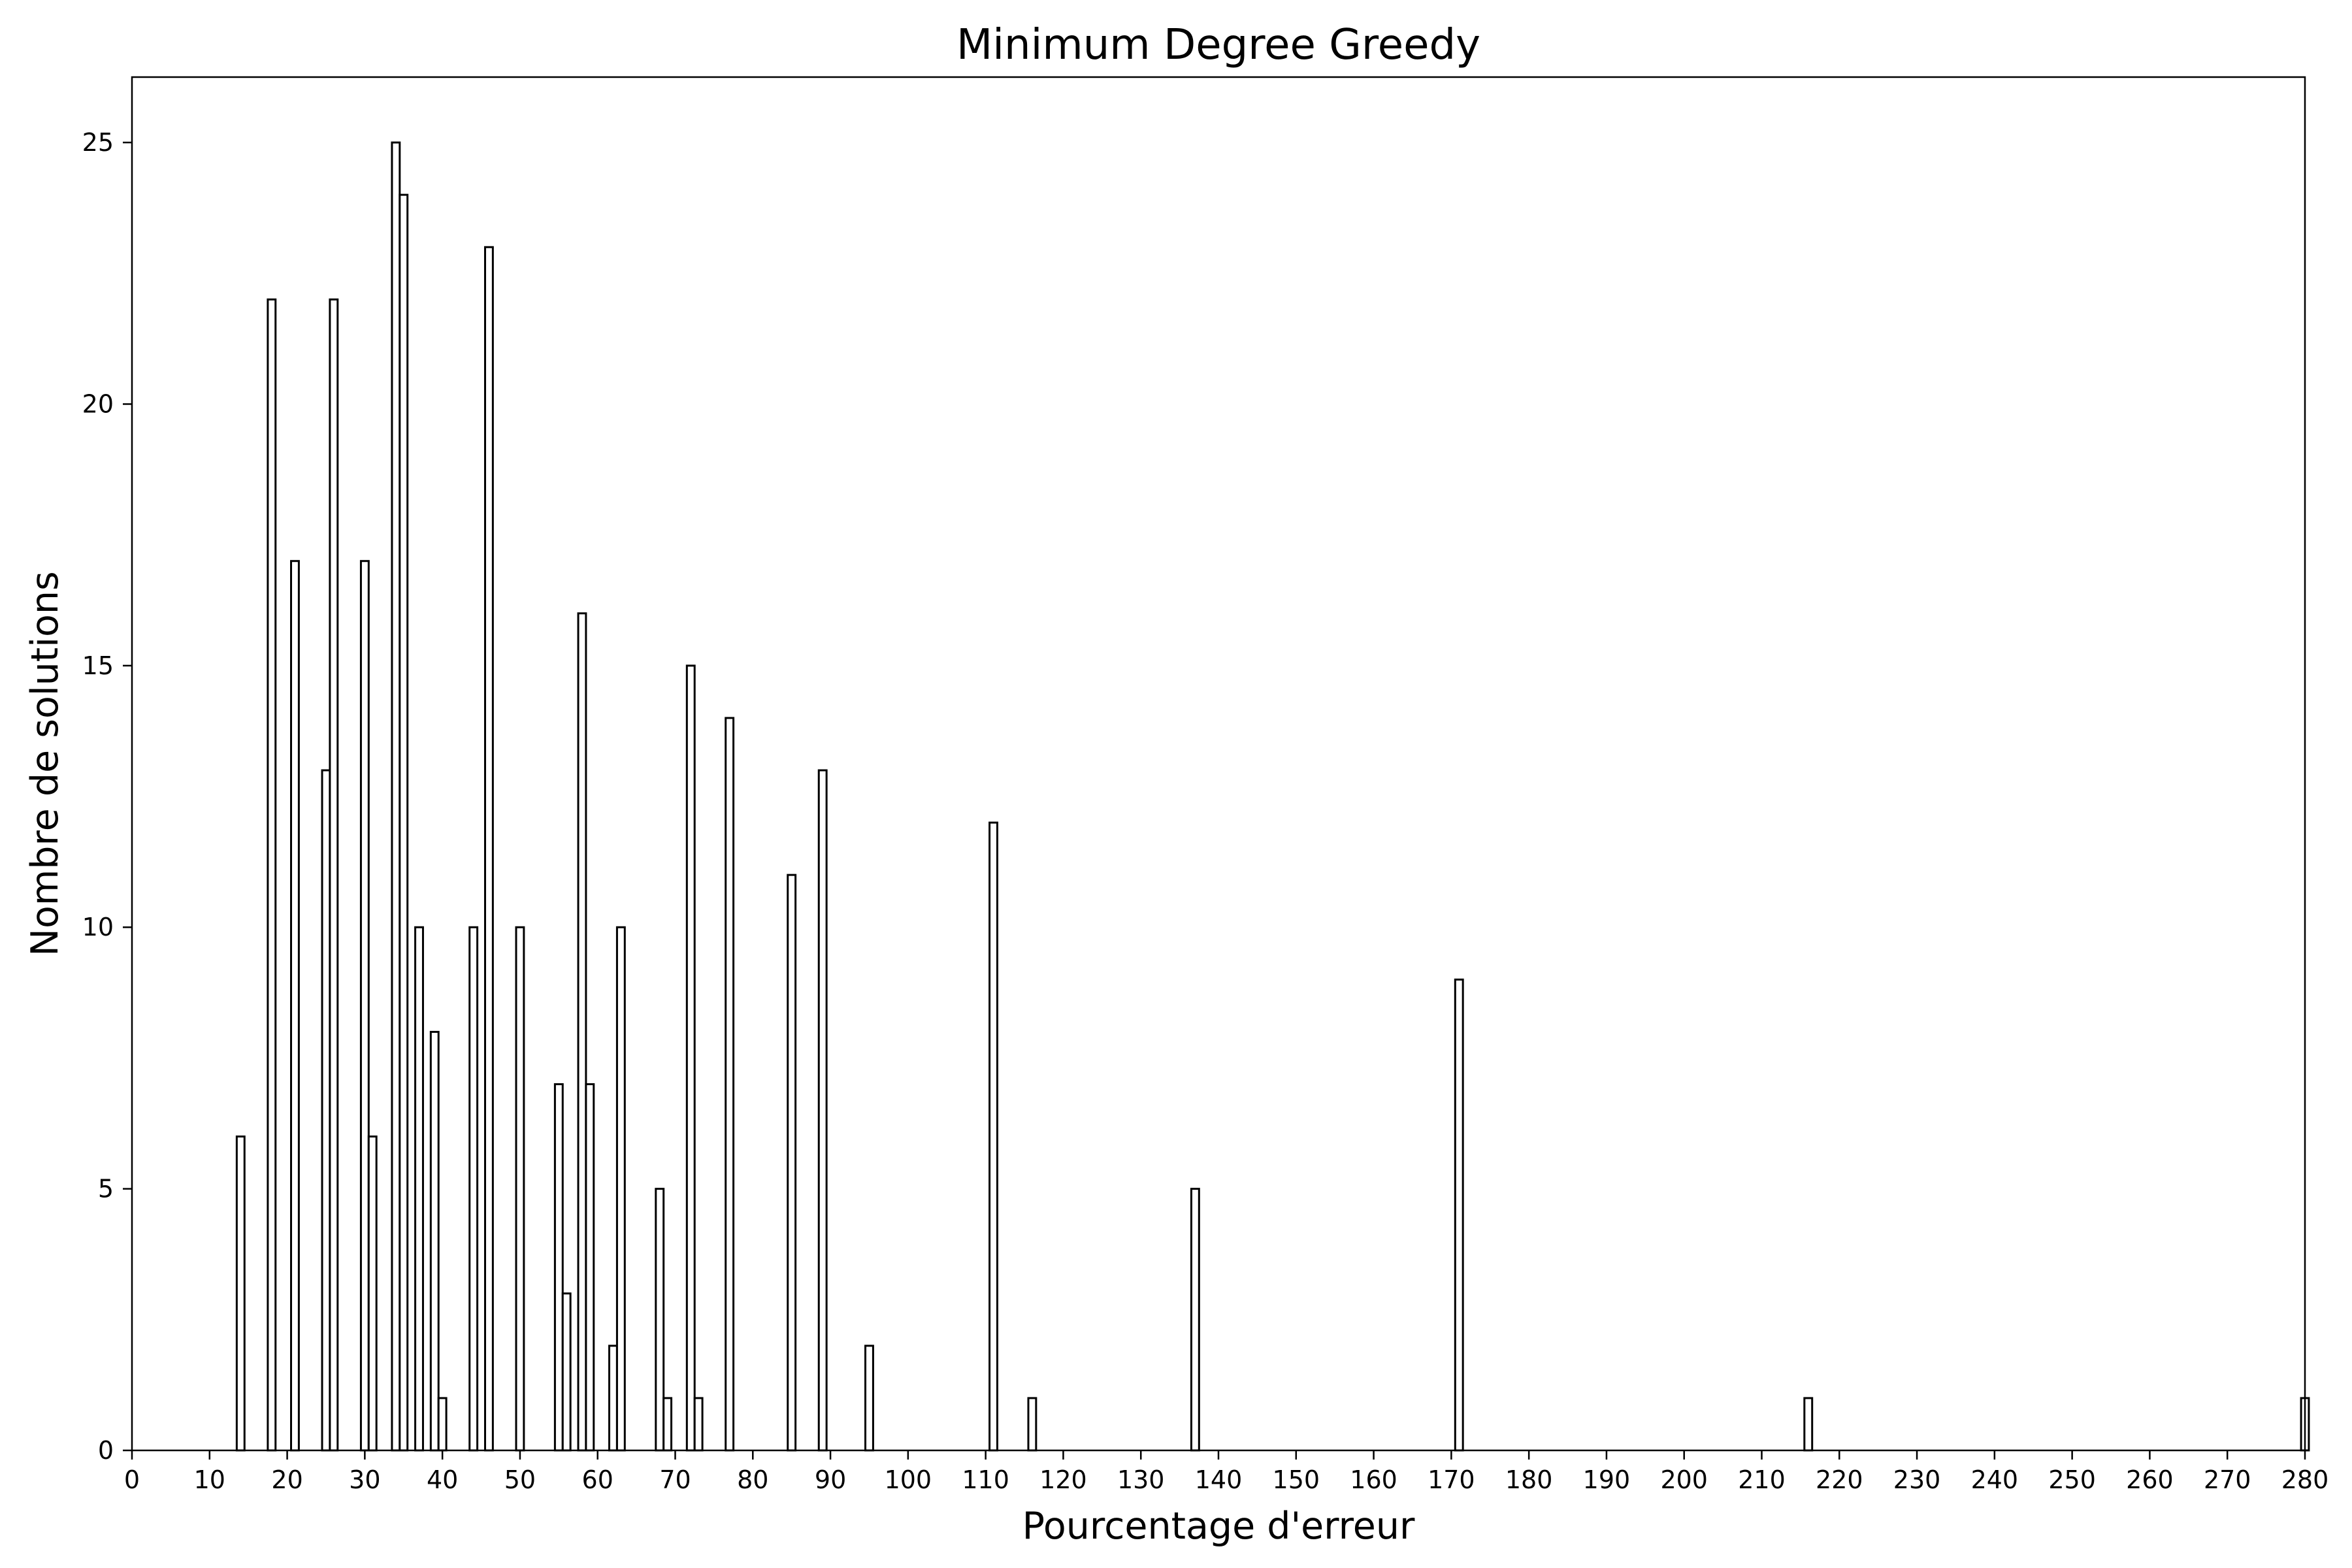 The height and width of the screenshot is (1568, 2352). I want to click on y-tick-label: 0, so click(106, 1450).